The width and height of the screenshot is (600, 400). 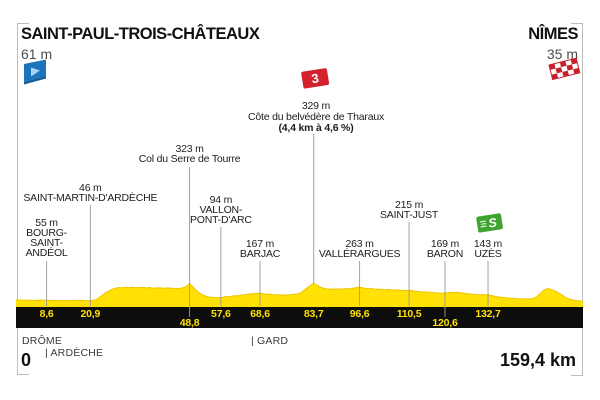 I want to click on finish-altitude: 35 m, so click(x=562, y=54).